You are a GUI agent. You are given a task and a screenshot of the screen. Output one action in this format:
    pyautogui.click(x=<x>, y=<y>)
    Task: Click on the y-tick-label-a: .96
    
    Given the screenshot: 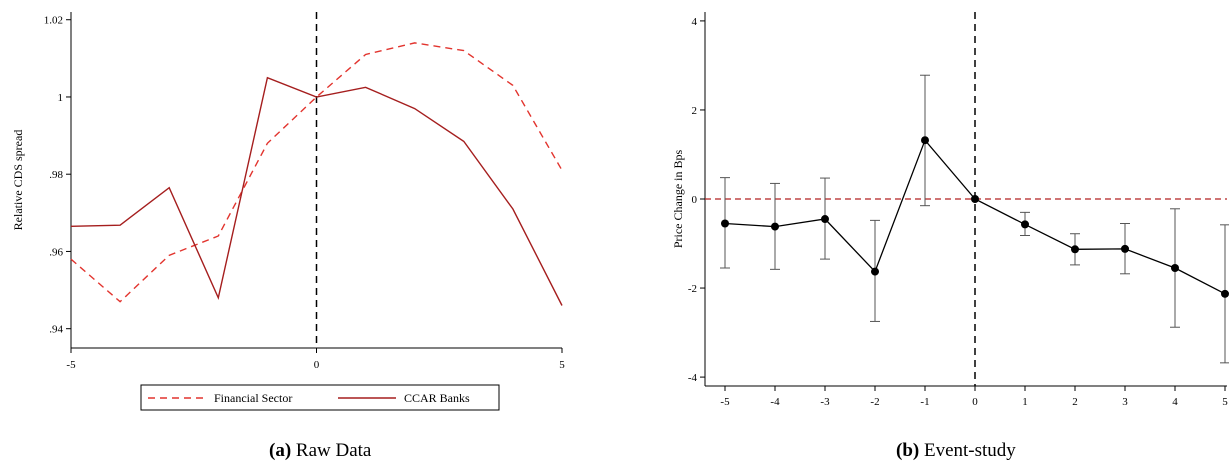 What is the action you would take?
    pyautogui.click(x=56, y=252)
    